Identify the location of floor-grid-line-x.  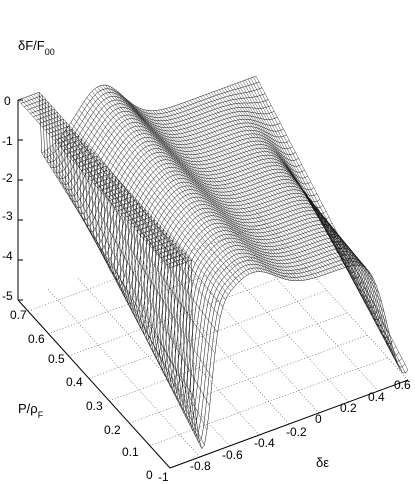
(272, 318).